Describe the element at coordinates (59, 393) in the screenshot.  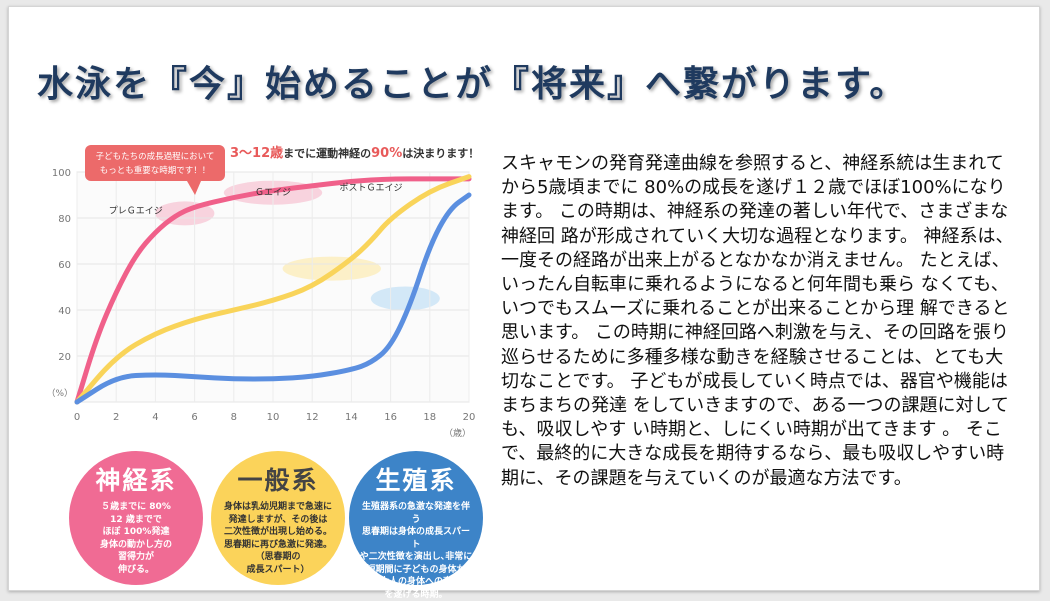
I see `y-axis-label: （%）` at that location.